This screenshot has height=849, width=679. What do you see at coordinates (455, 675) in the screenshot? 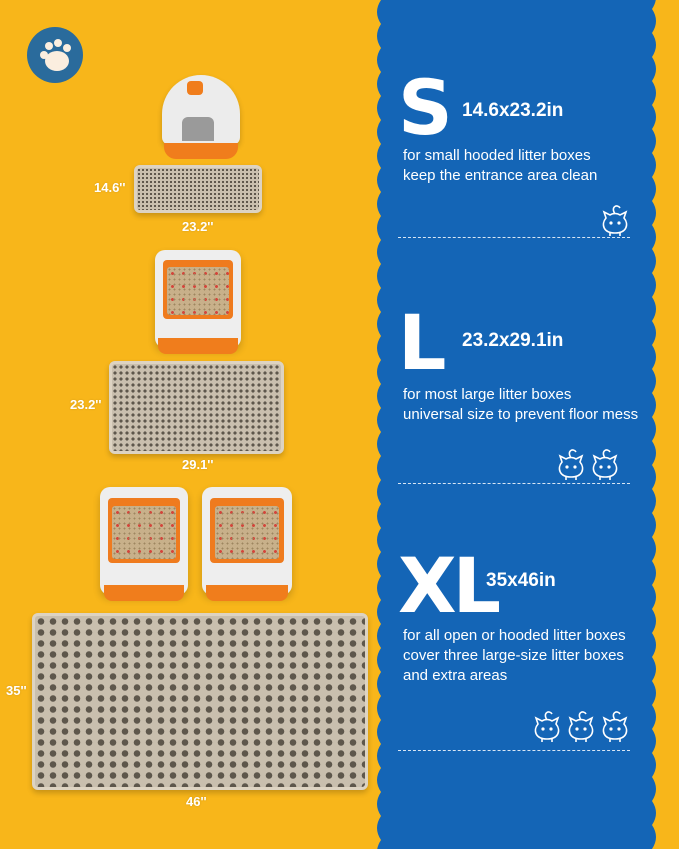
I see `desc-line: and extra areas` at bounding box center [455, 675].